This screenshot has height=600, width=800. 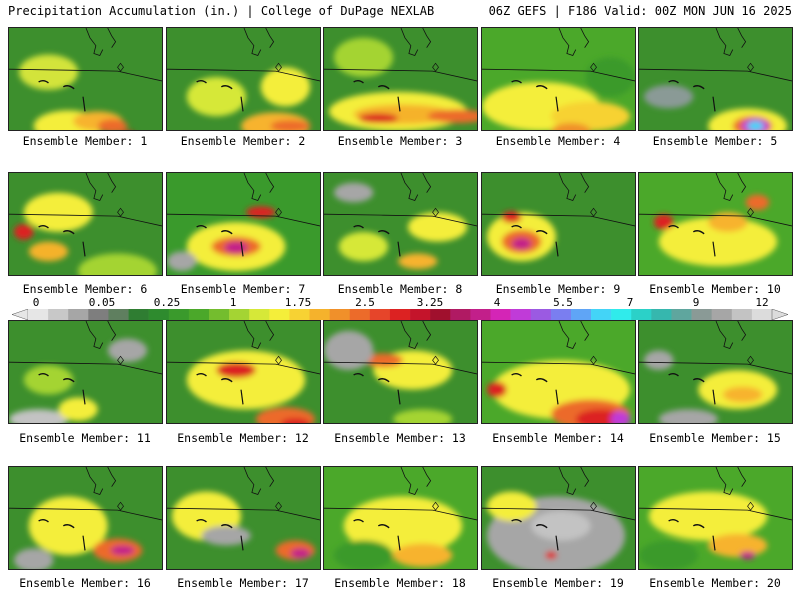 What do you see at coordinates (630, 302) in the screenshot?
I see `colorbar-tick-label: 7` at bounding box center [630, 302].